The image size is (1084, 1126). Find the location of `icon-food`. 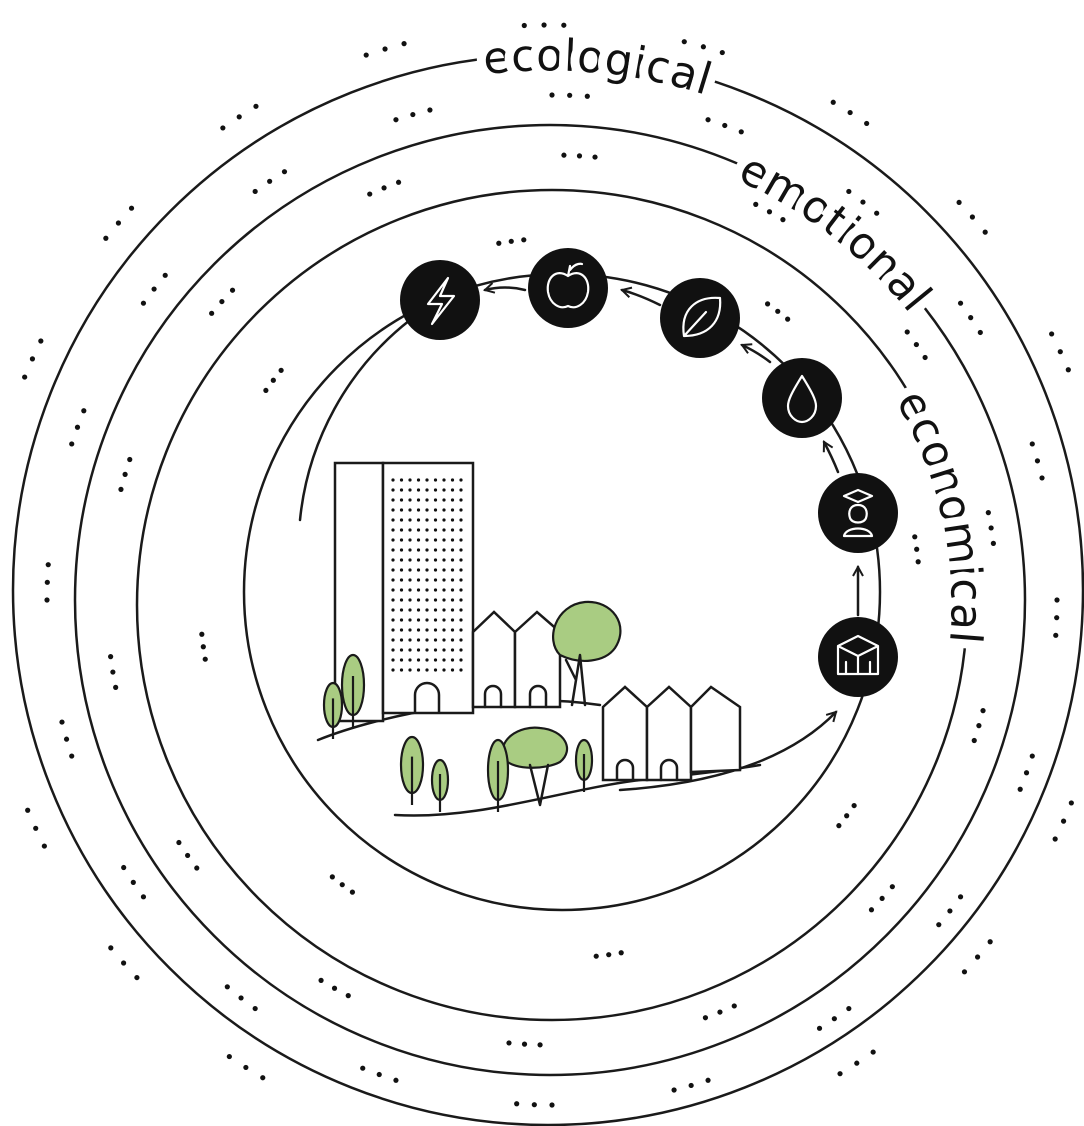

icon-food is located at coordinates (568, 288).